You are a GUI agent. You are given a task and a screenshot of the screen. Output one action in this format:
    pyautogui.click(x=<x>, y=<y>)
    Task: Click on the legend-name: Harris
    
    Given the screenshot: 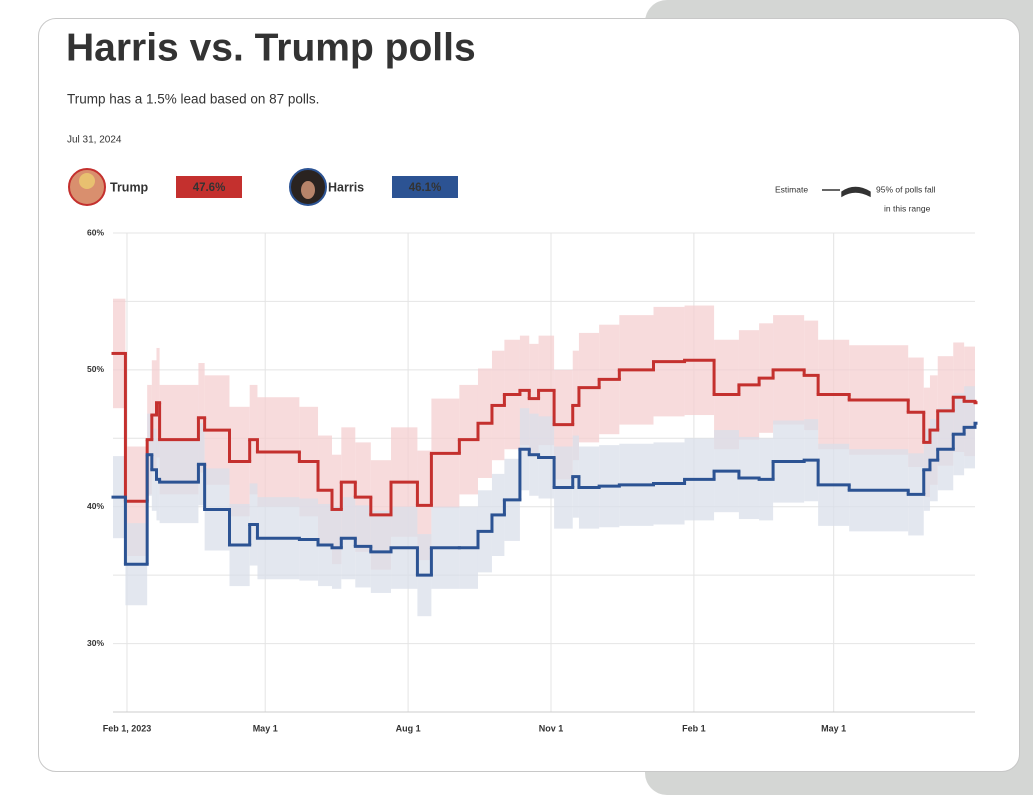 What is the action you would take?
    pyautogui.click(x=346, y=187)
    